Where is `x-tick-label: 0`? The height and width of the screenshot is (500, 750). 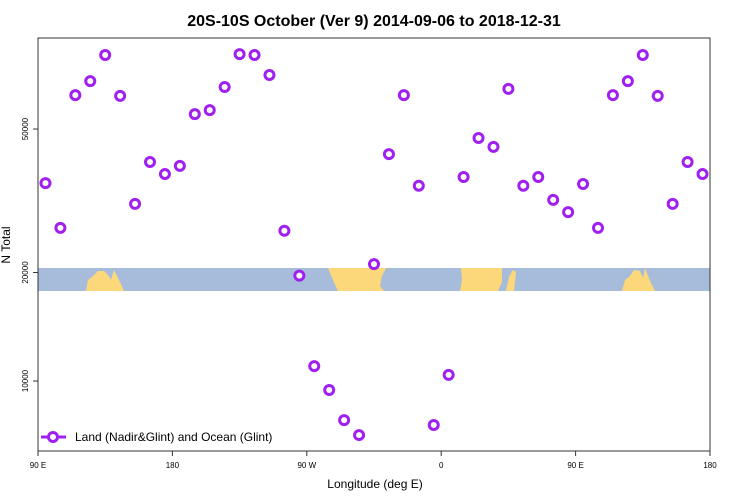
x-tick-label: 0 is located at coordinates (441, 465).